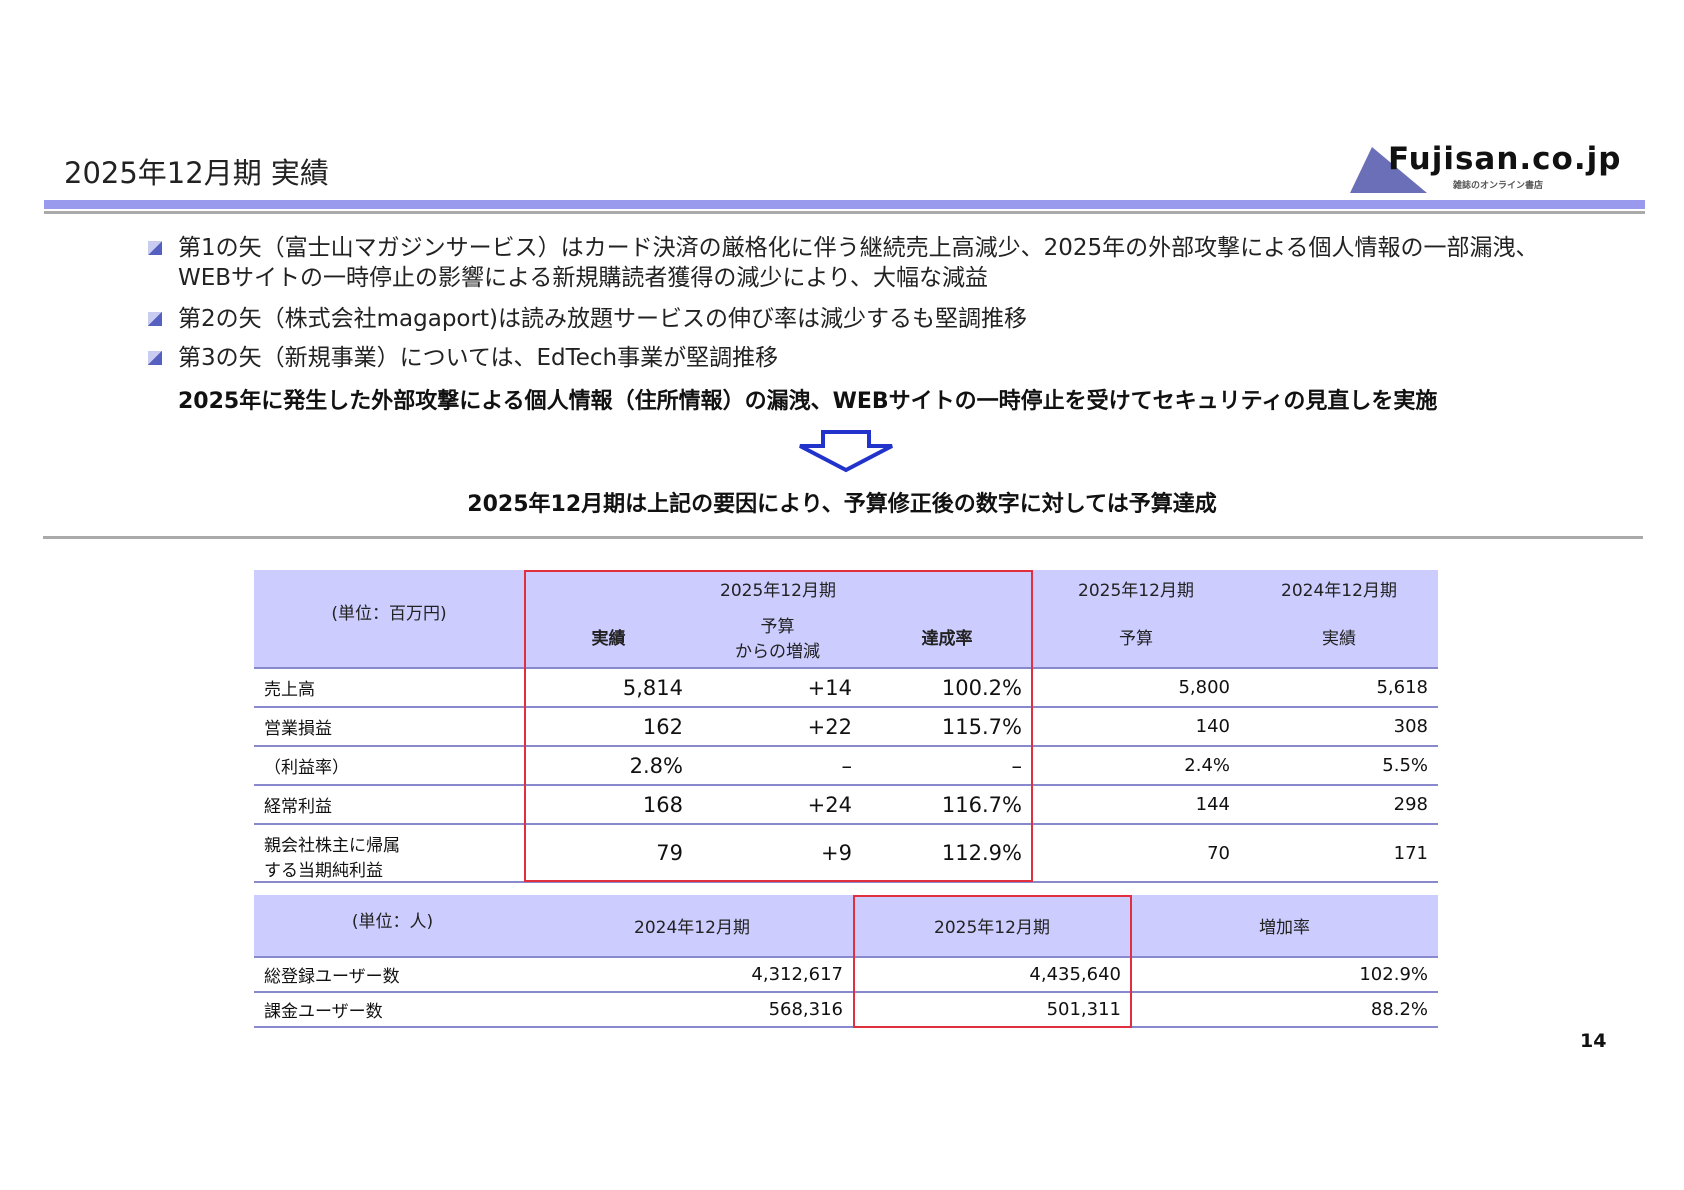 The width and height of the screenshot is (1684, 1190). Describe the element at coordinates (1284, 975) in the screenshot. I see `rate-value: 102.9%` at that location.